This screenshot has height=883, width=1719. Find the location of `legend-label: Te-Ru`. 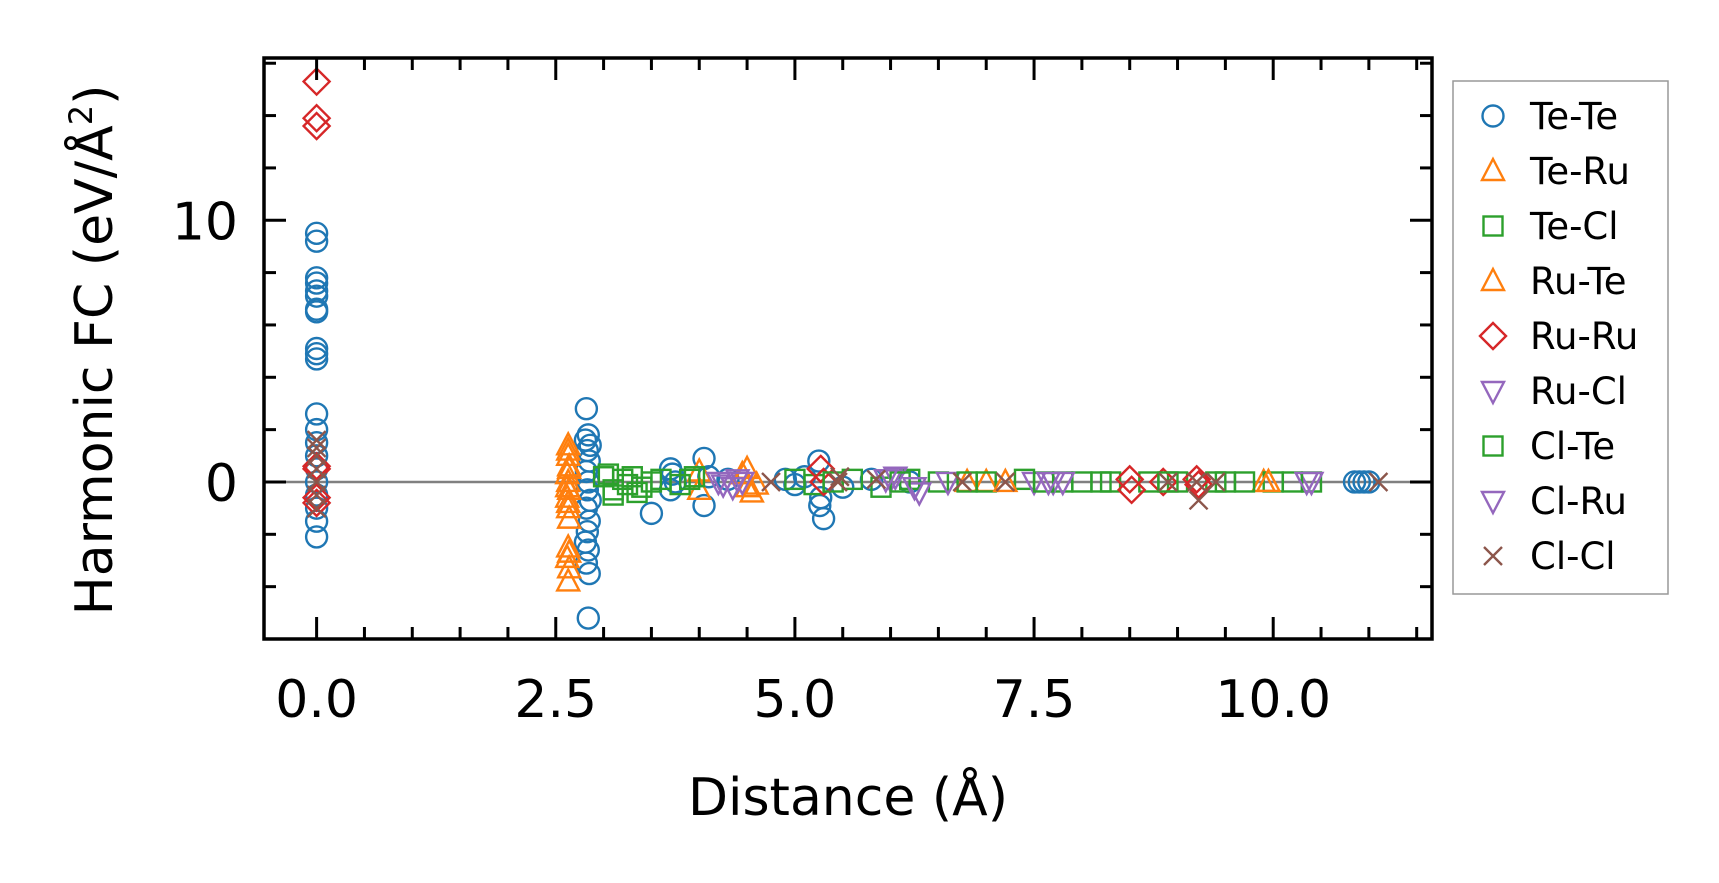

legend-label: Te-Ru is located at coordinates (1579, 171).